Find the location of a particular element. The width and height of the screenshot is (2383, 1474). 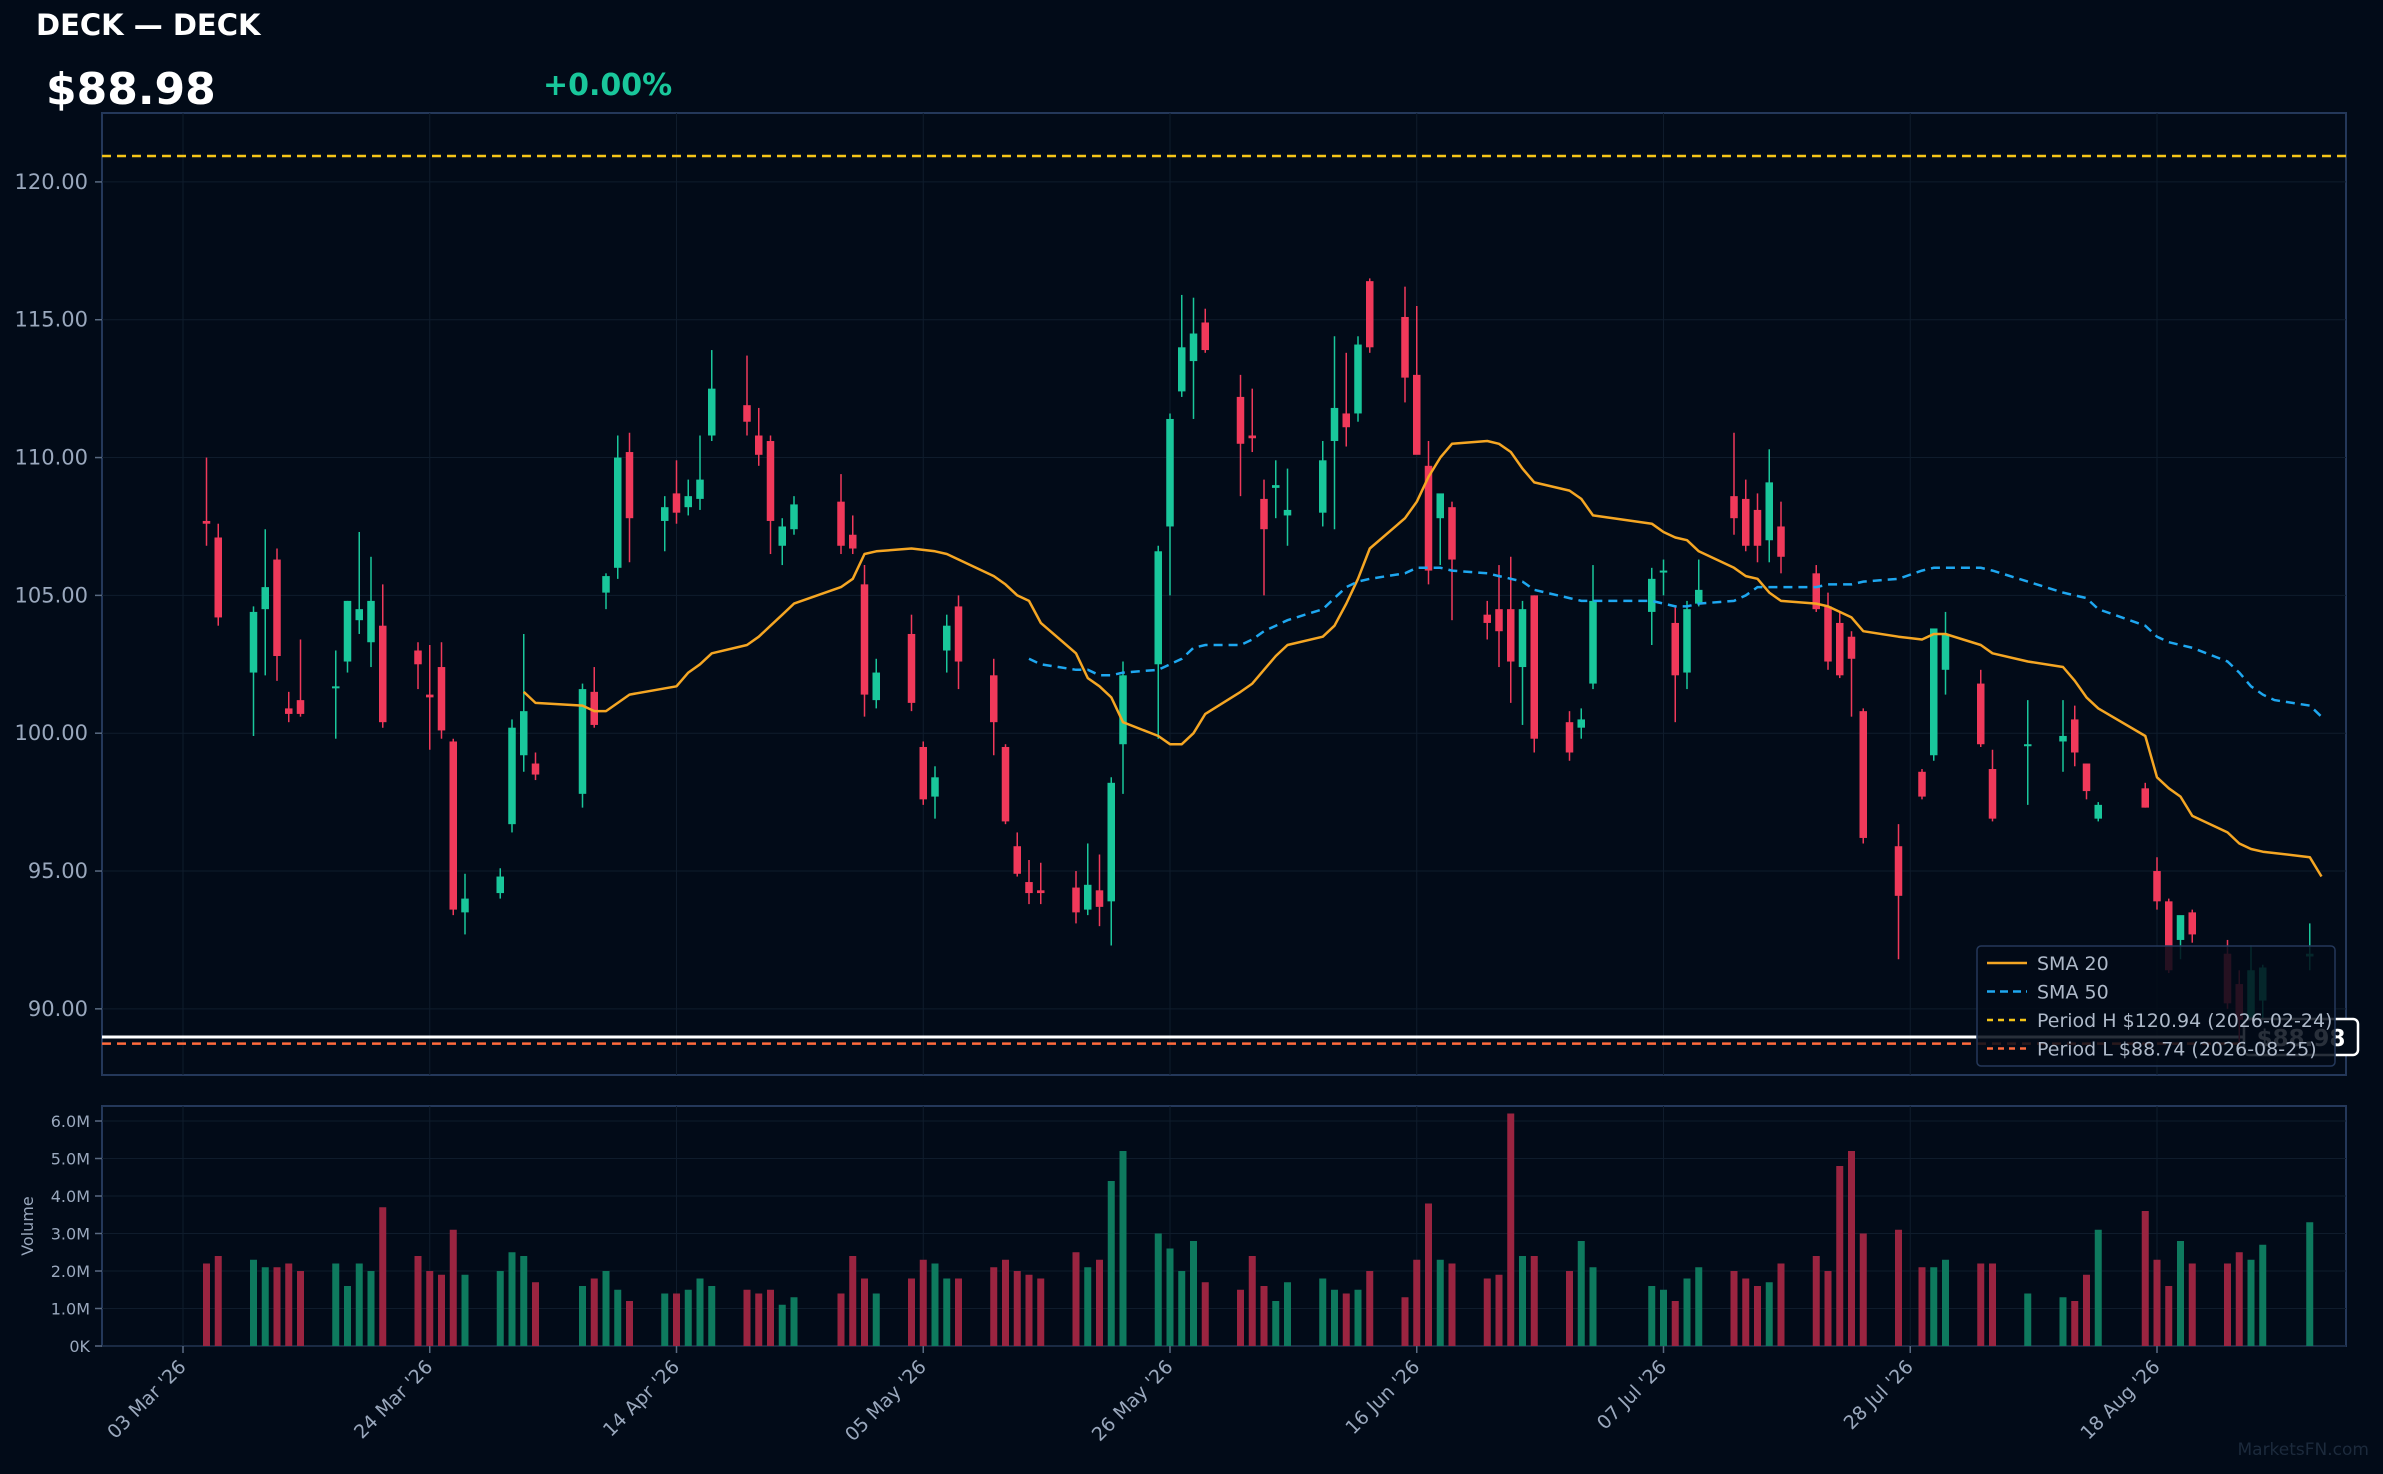

legend-box is located at coordinates (2156, 1006).